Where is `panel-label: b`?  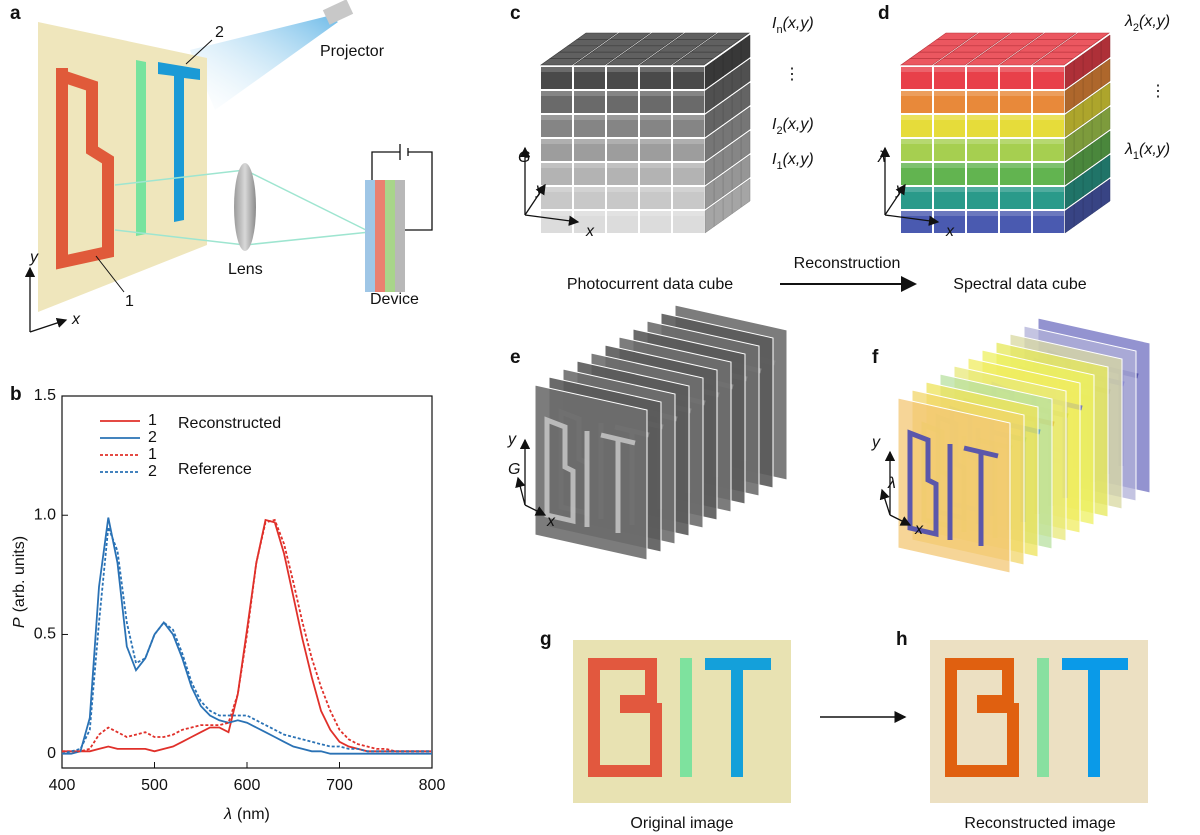
panel-label: b is located at coordinates (16, 394).